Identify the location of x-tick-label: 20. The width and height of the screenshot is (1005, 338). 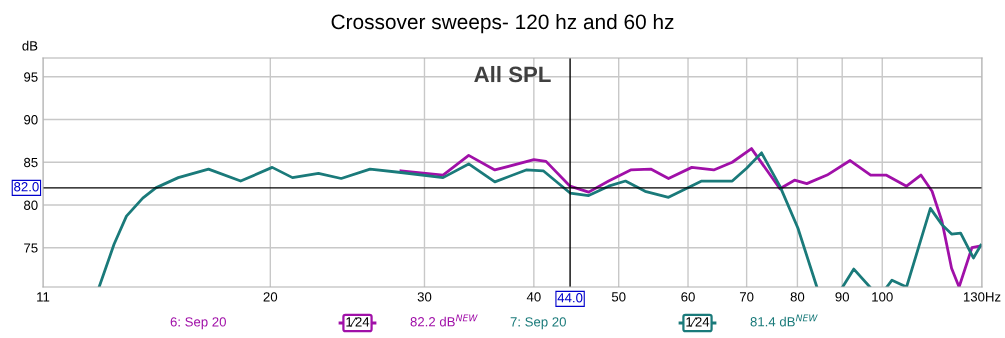
(270, 297).